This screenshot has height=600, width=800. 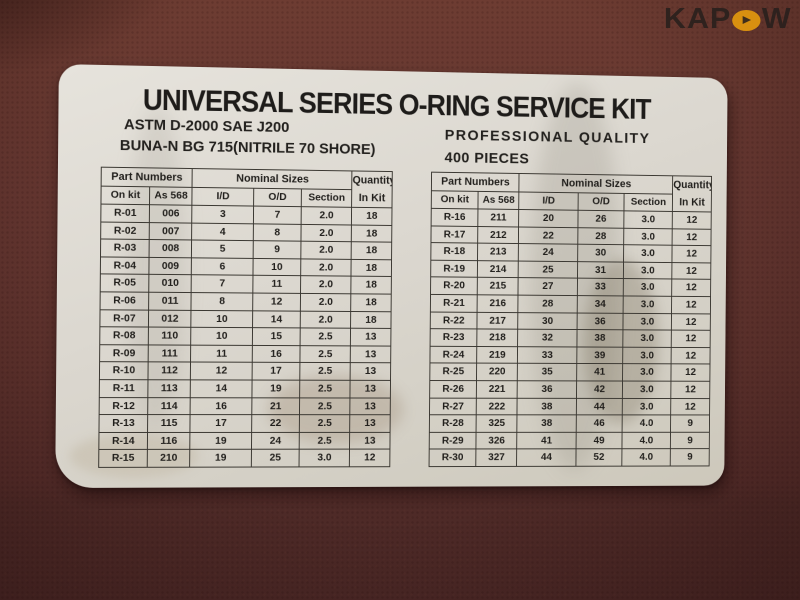 What do you see at coordinates (169, 388) in the screenshot?
I see `cell-as568: 113` at bounding box center [169, 388].